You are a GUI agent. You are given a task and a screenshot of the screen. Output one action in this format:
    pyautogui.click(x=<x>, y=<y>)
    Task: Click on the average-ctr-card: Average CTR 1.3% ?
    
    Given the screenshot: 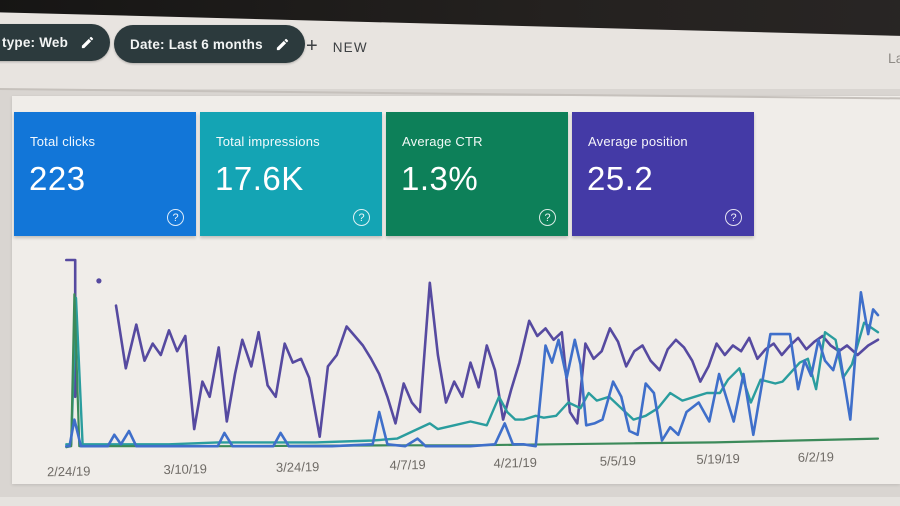 What is the action you would take?
    pyautogui.click(x=477, y=174)
    